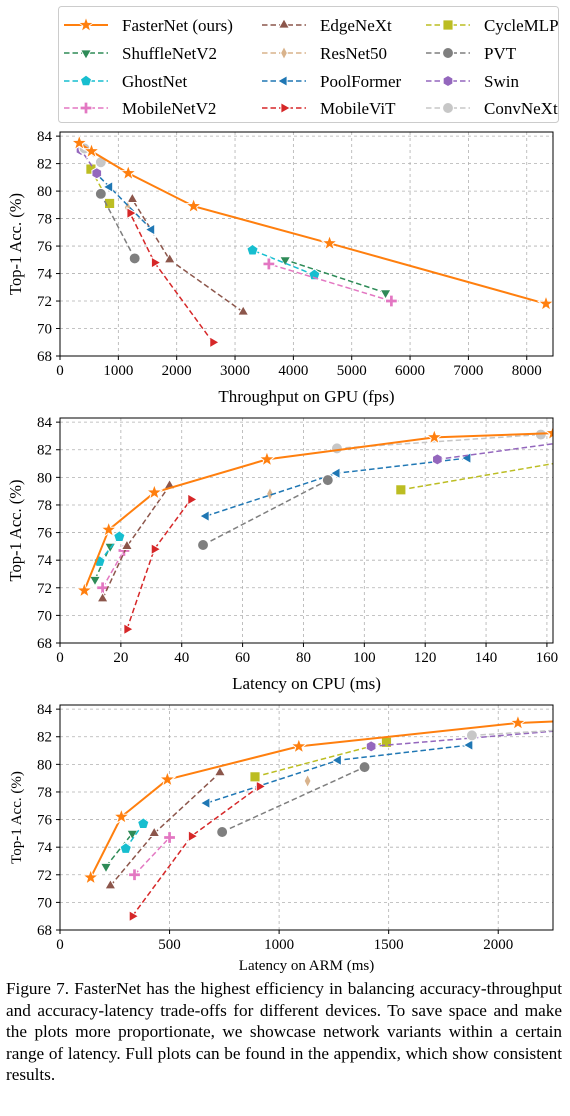  I want to click on series-line-mobilenetv2, so click(330, 282).